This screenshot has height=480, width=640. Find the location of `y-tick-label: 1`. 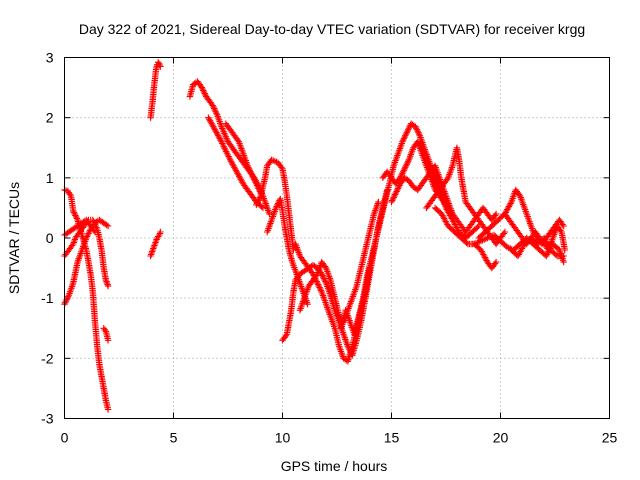

y-tick-label: 1 is located at coordinates (50, 178).